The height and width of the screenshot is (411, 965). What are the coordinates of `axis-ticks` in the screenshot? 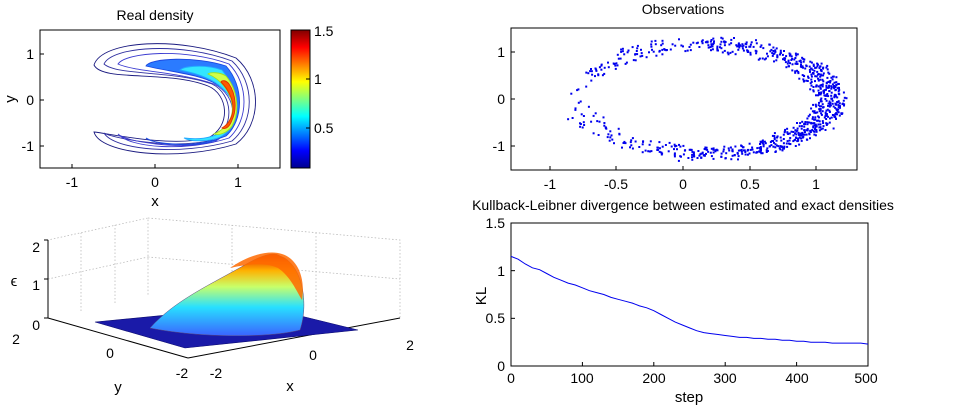 It's located at (139, 110).